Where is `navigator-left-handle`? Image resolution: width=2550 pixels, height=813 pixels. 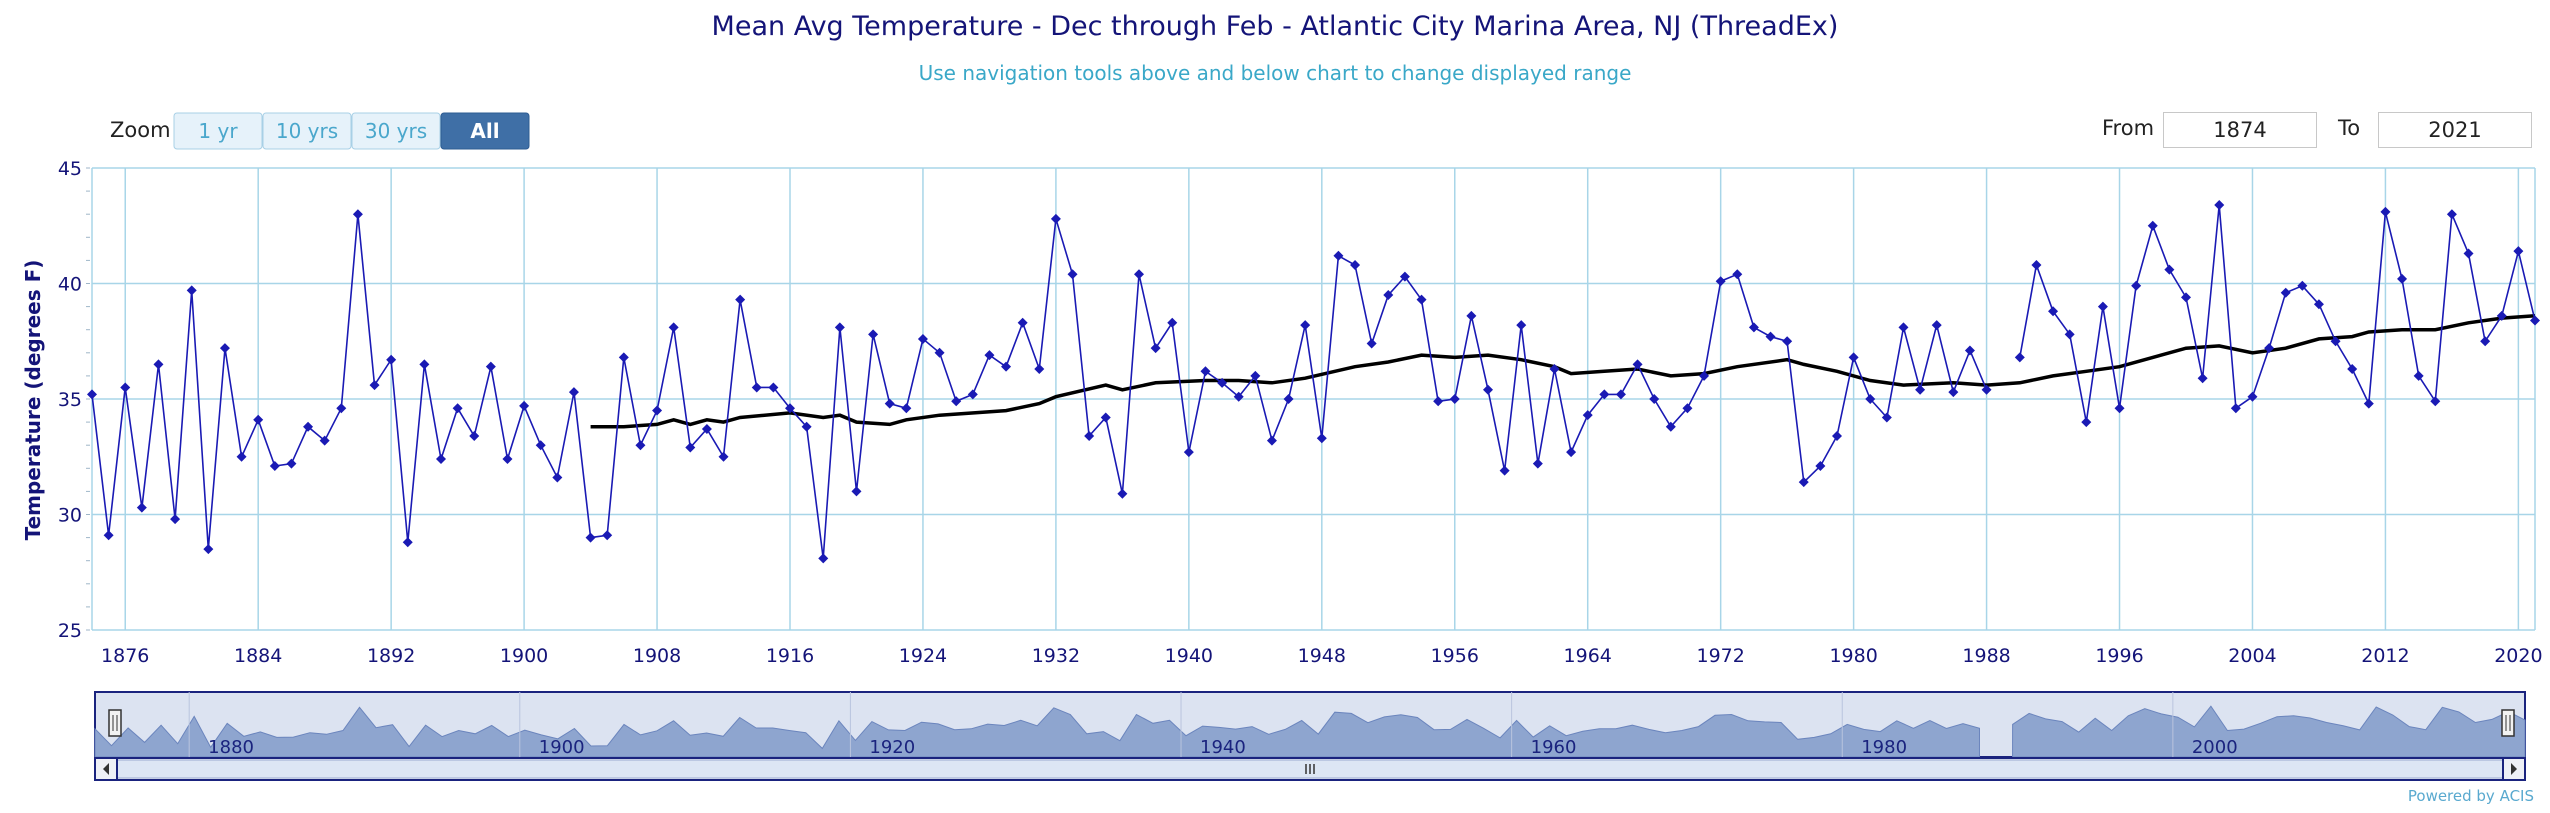
navigator-left-handle is located at coordinates (115, 723).